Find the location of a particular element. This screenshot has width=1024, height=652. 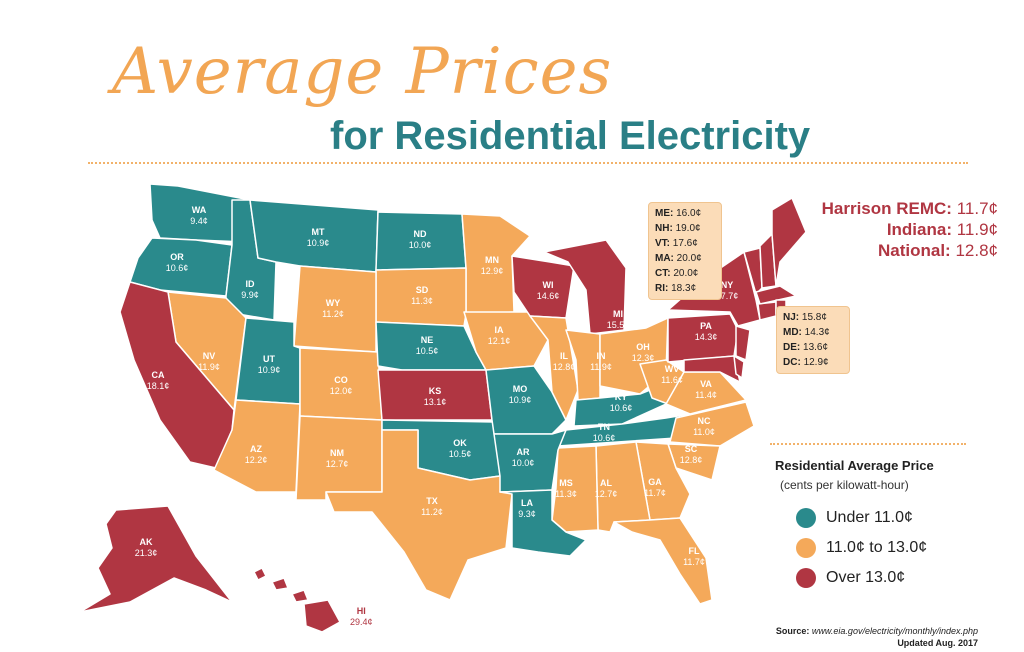

callout-abbr: NJ: is located at coordinates (791, 317).